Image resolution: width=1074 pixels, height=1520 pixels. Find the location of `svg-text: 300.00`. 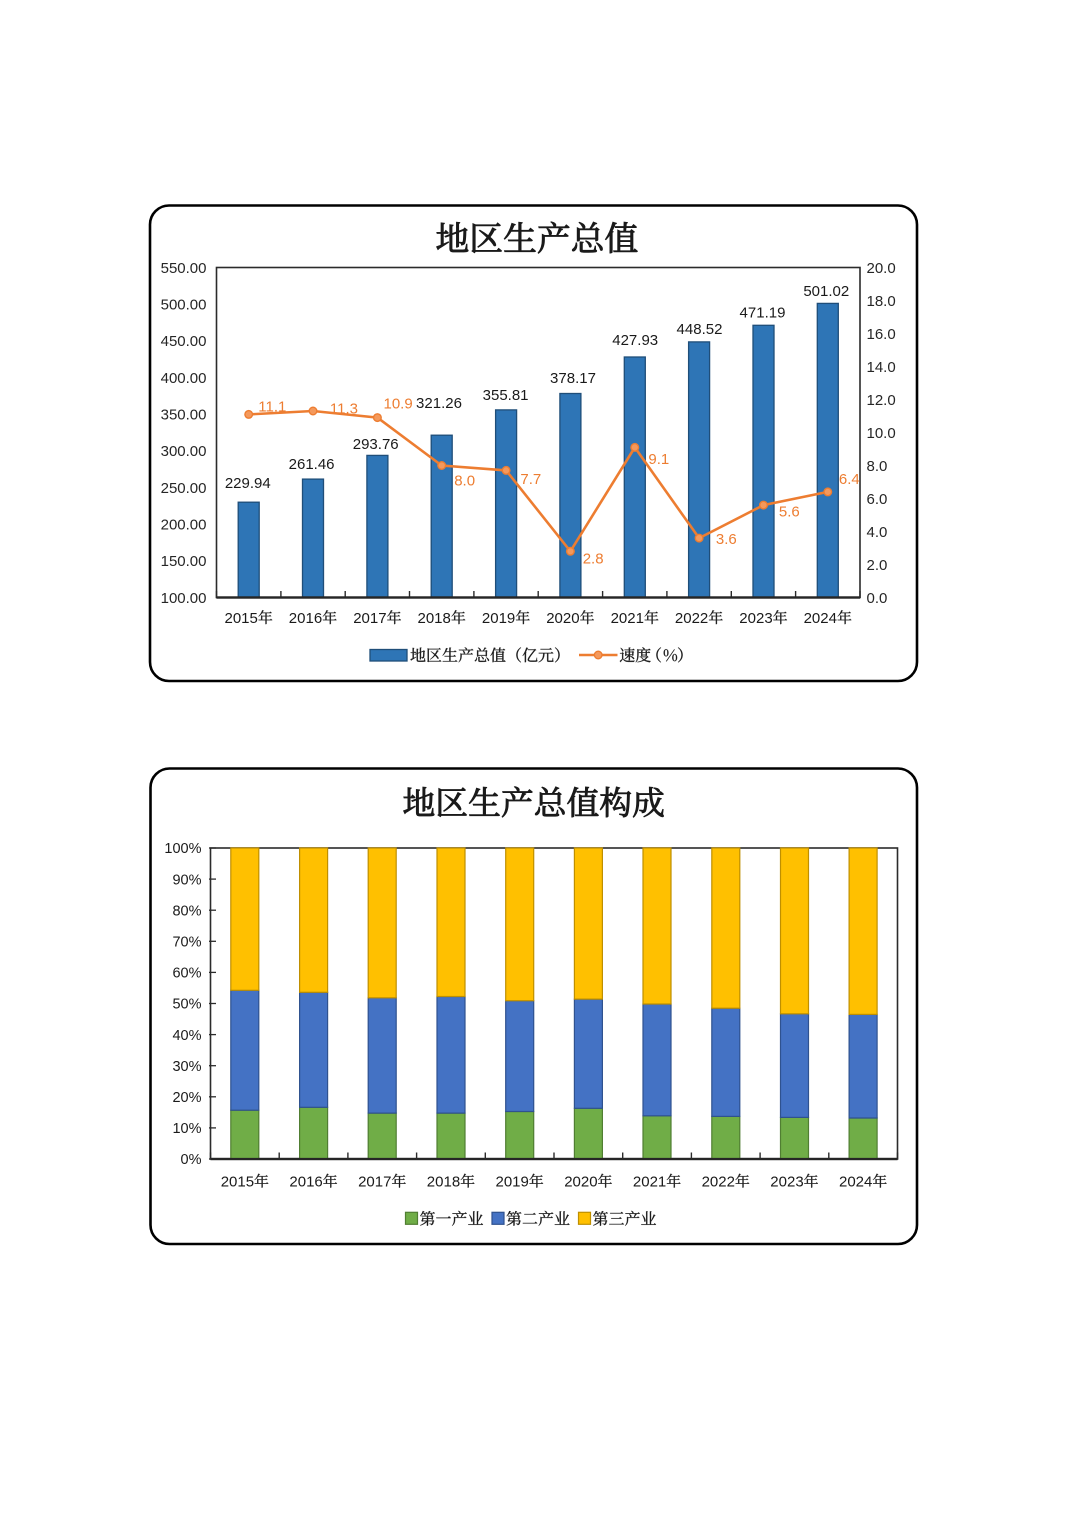

svg-text: 300.00 is located at coordinates (184, 451).